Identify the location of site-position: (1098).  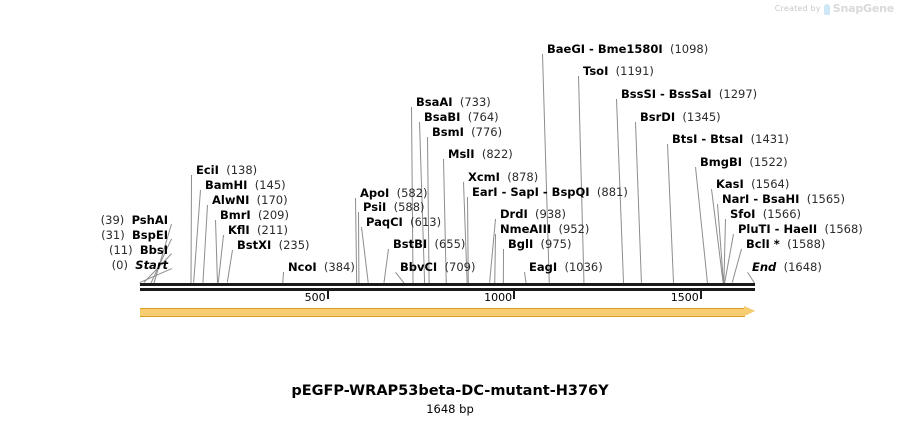
(685, 49).